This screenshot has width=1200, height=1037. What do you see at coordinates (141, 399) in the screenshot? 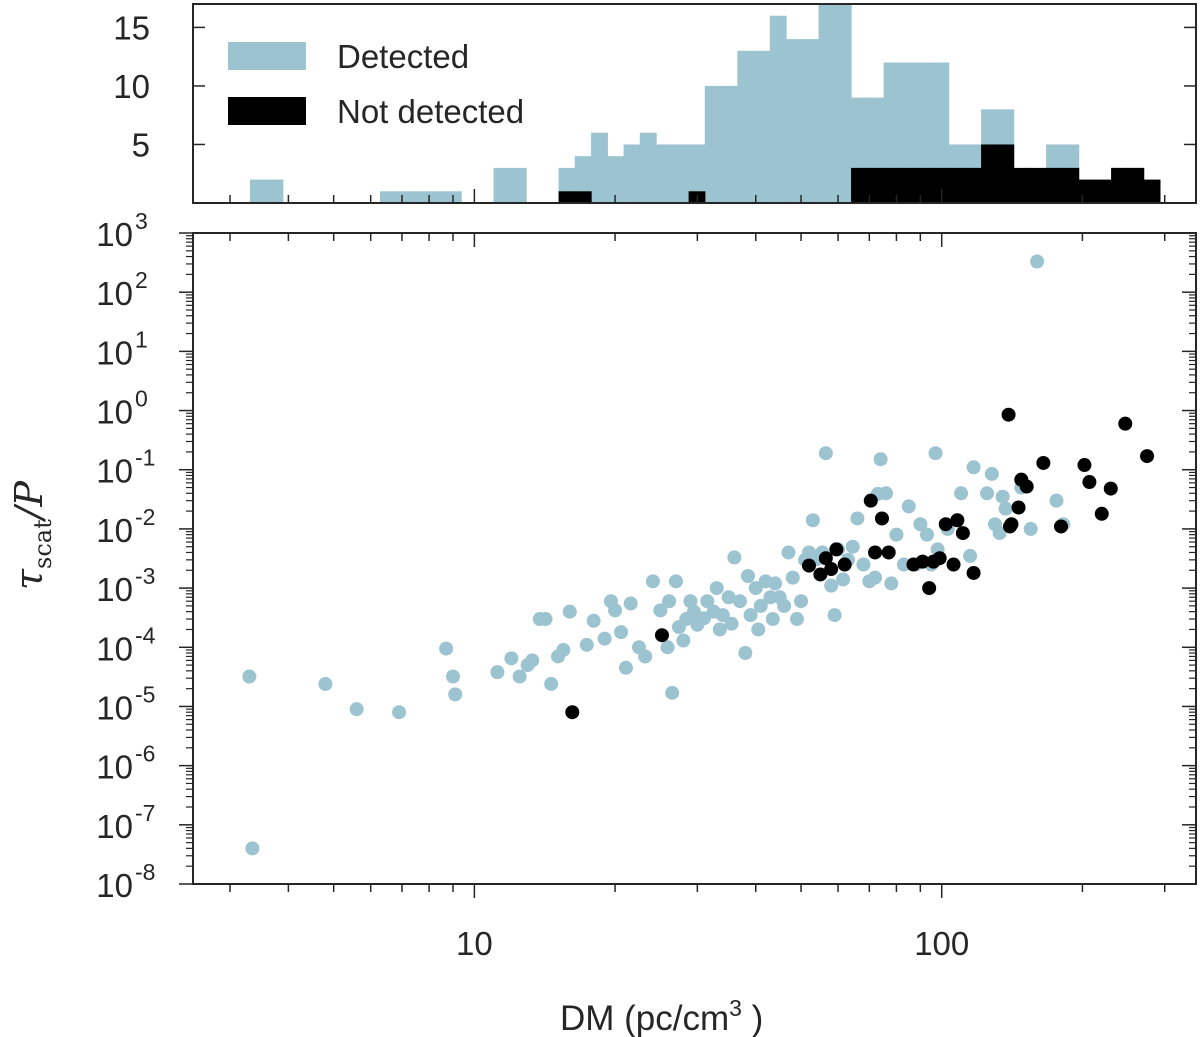
I see `y-tick-label-exponent: 0` at bounding box center [141, 399].